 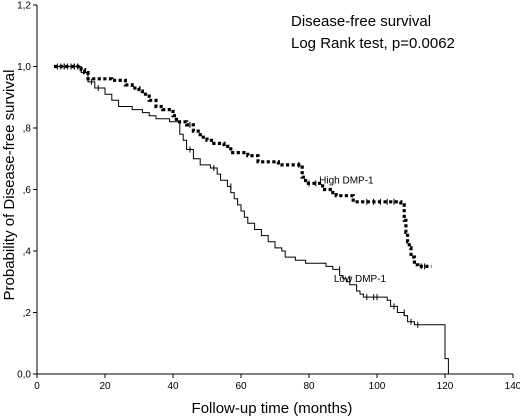 I want to click on series-label-high-dmp-1: High DMP-1, so click(x=346, y=180).